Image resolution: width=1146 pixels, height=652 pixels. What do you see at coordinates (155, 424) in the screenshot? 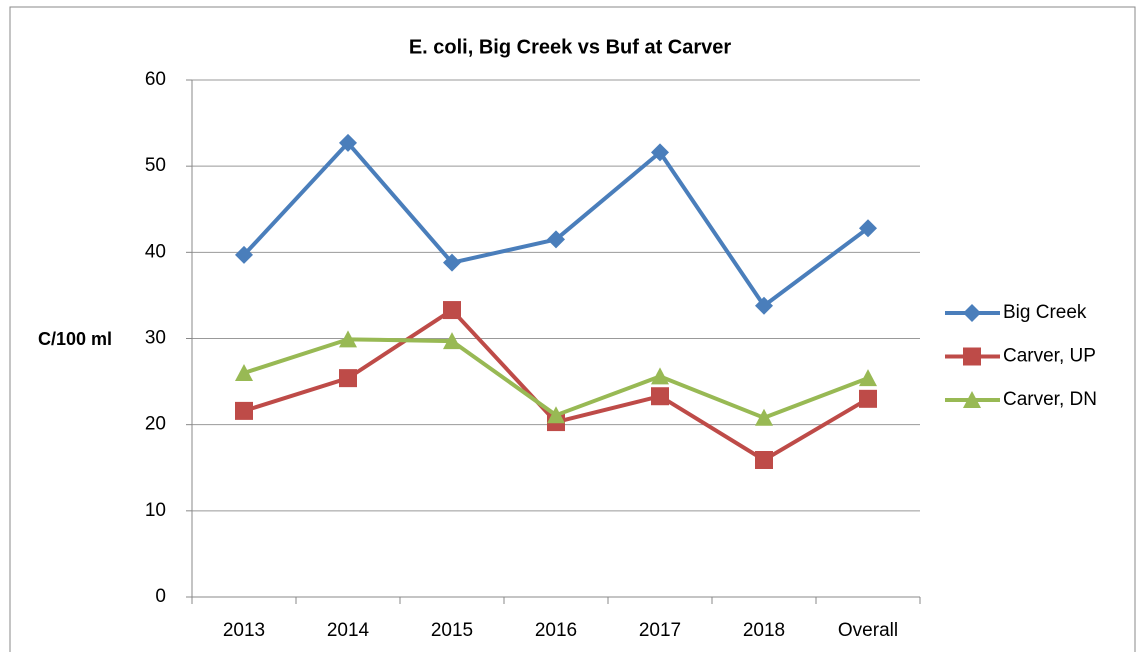
I see `y-tick-label: 20` at bounding box center [155, 424].